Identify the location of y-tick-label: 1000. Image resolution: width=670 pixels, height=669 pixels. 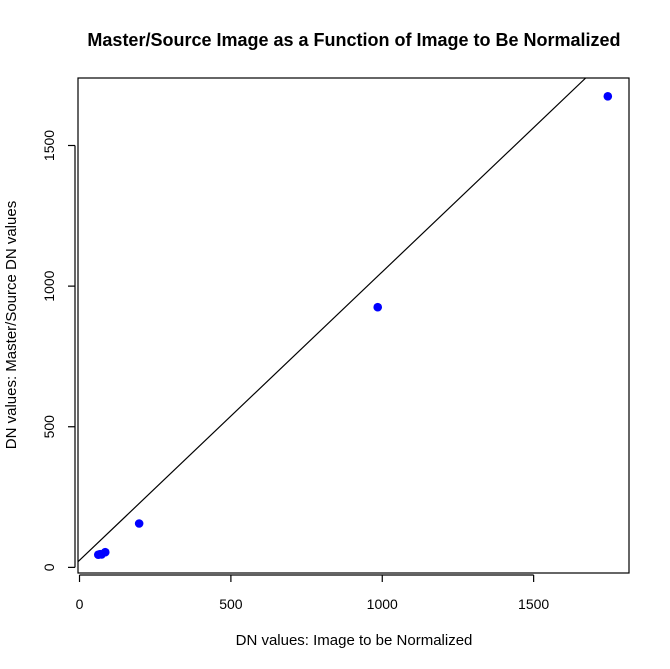
(49, 285).